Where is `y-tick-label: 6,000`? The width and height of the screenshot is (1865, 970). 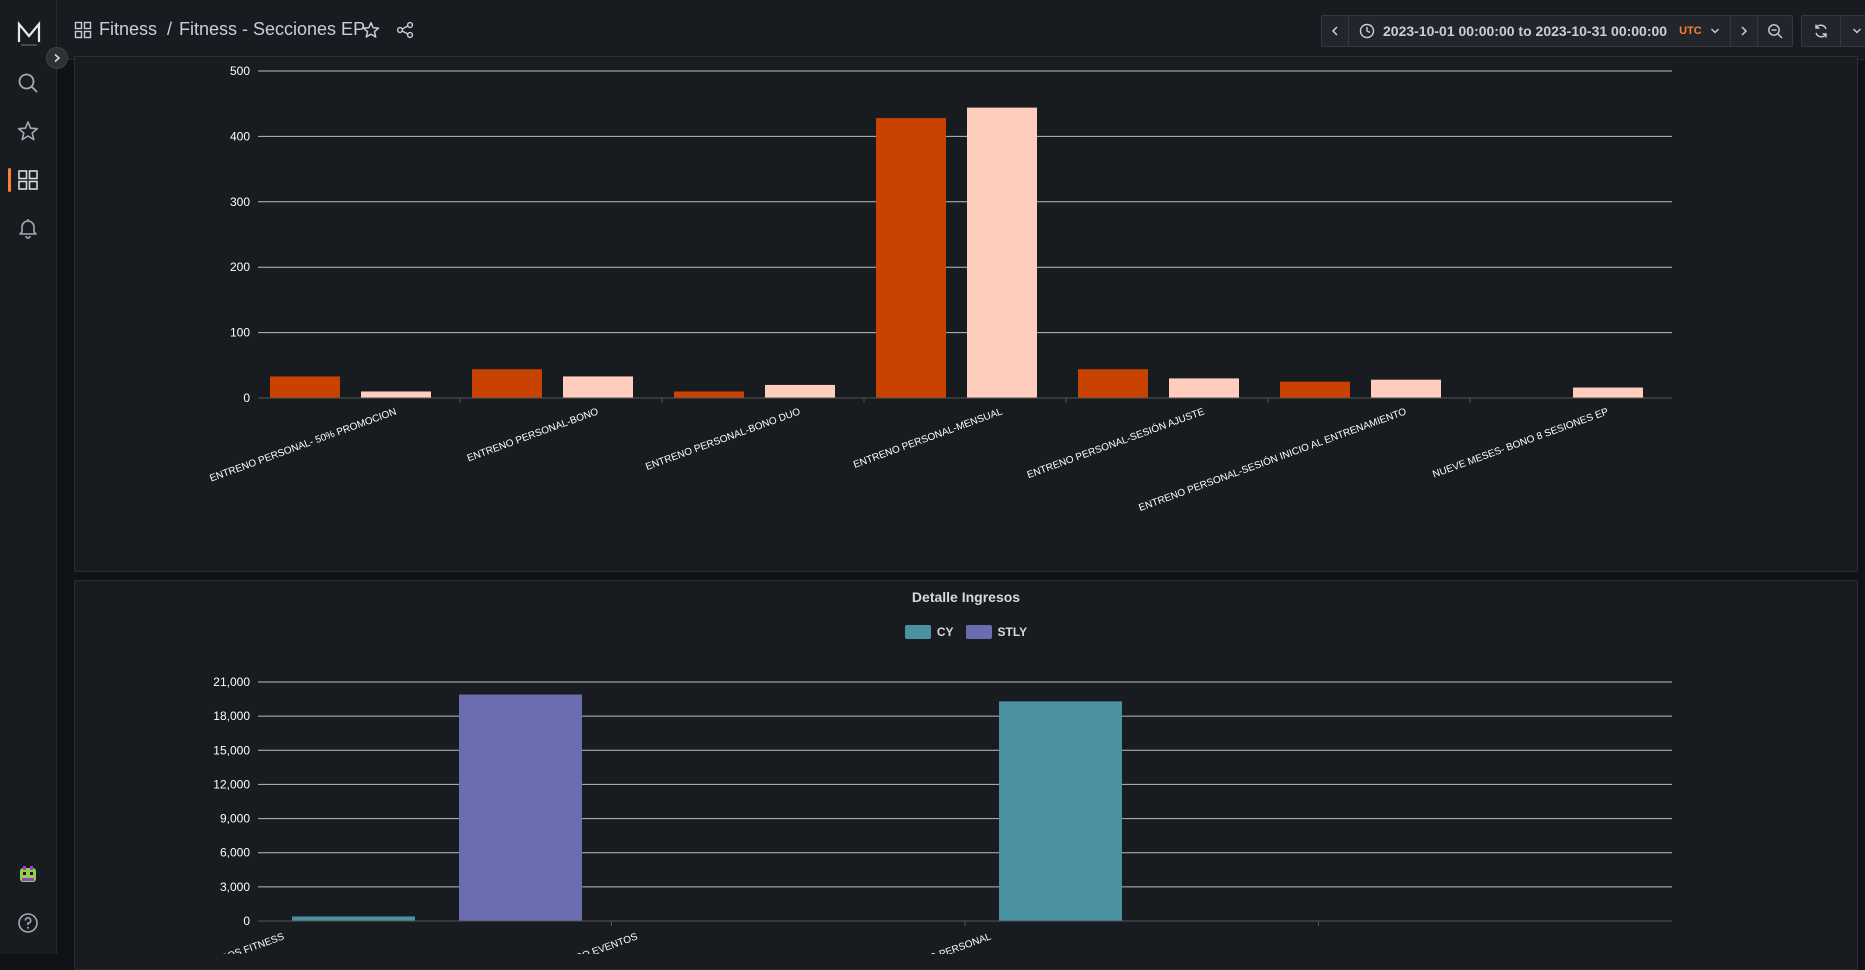
y-tick-label: 6,000 is located at coordinates (235, 853).